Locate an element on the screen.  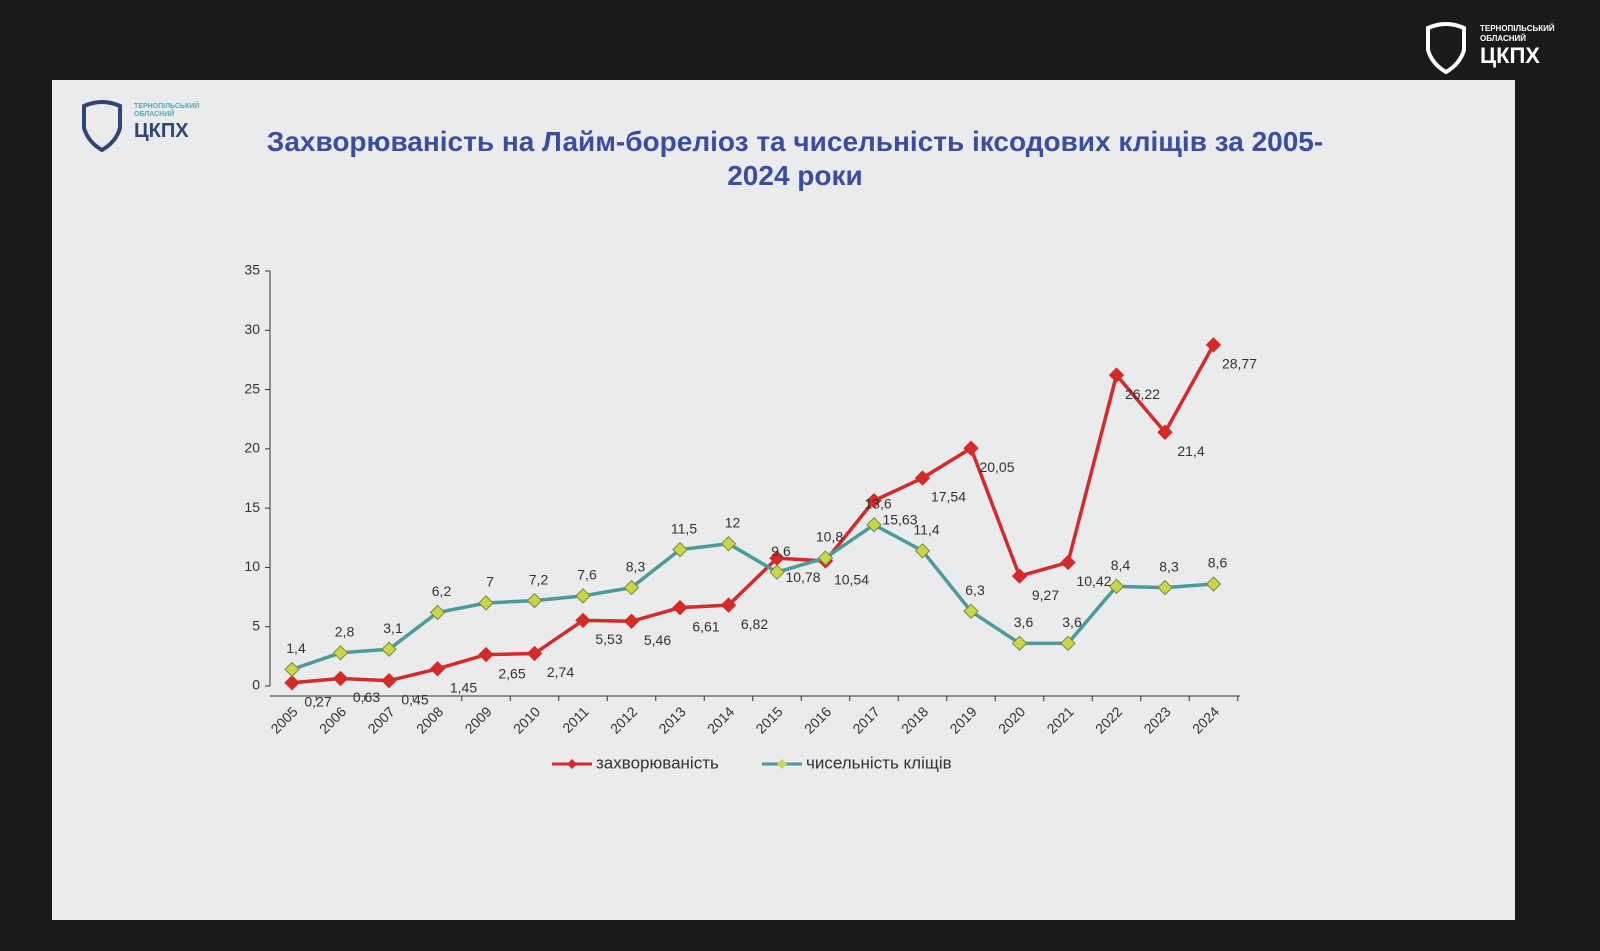
data-label: 9,6 is located at coordinates (781, 551).